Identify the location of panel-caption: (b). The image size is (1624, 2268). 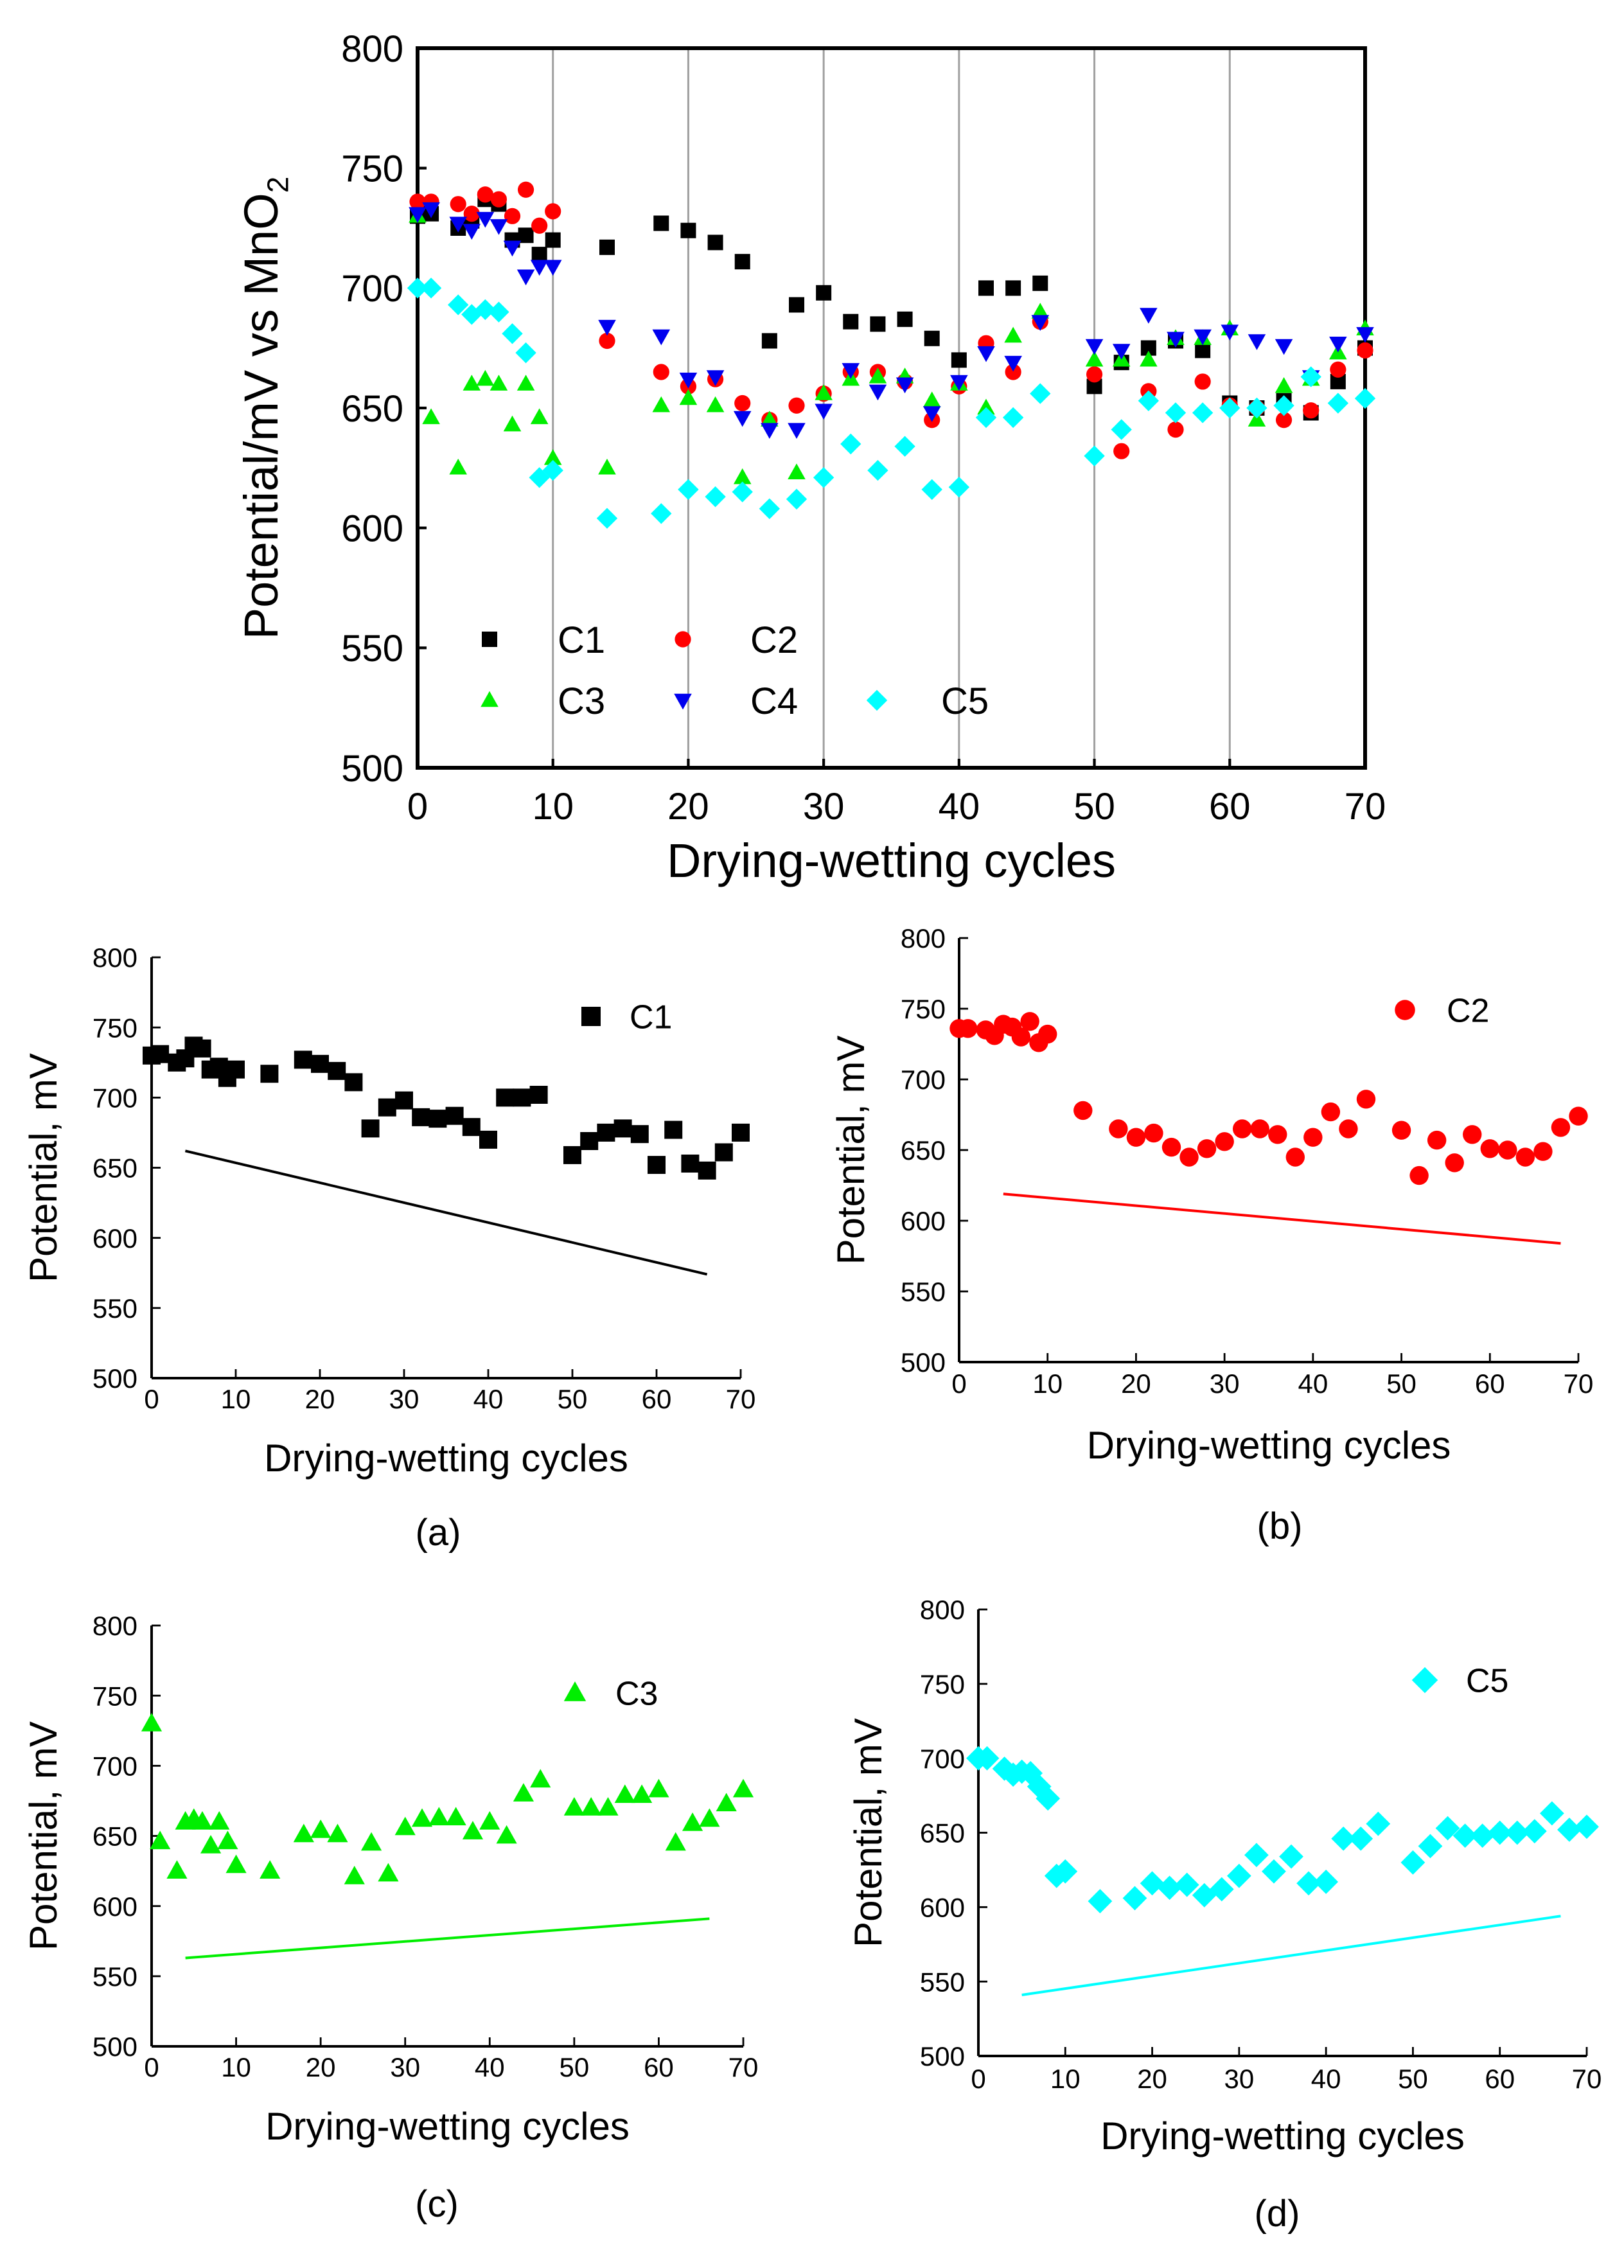
(1280, 1526).